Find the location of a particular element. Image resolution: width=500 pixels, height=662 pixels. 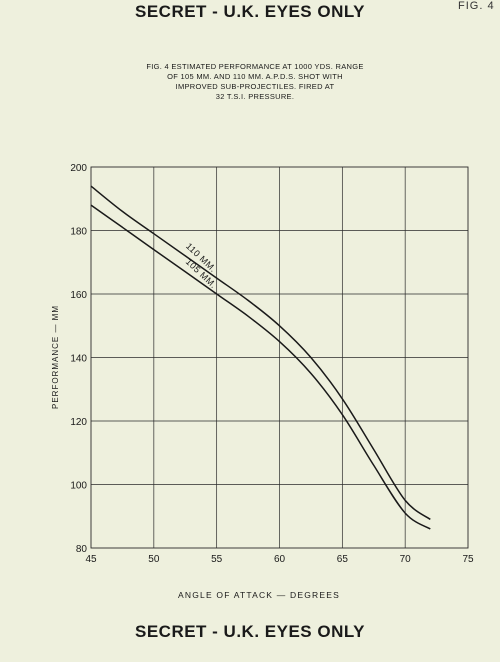

caption-line-3: IMPROVED SUB-PROJECTILES. FIRED AT is located at coordinates (255, 86).